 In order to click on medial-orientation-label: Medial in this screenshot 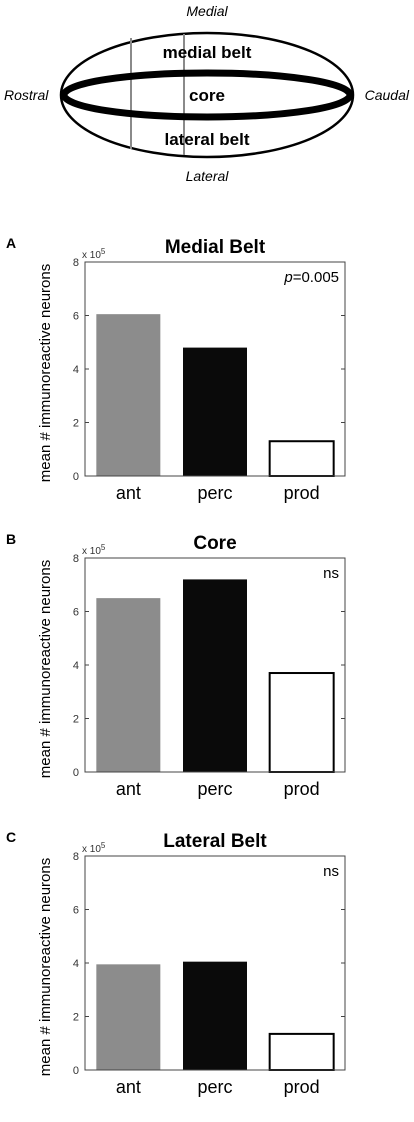, I will do `click(207, 11)`.